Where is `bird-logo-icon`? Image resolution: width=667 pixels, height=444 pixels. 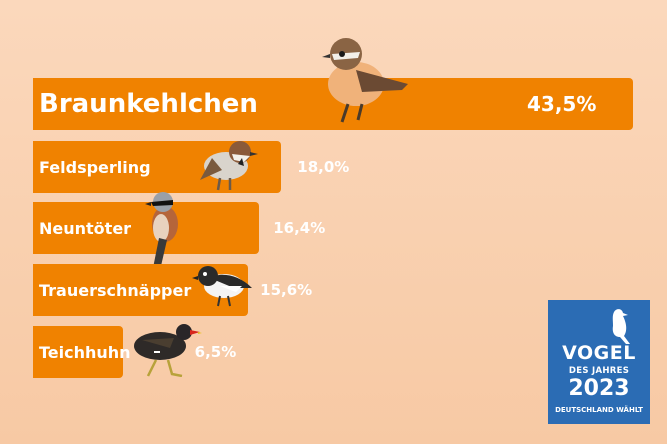
bird-logo-icon is located at coordinates (621, 326).